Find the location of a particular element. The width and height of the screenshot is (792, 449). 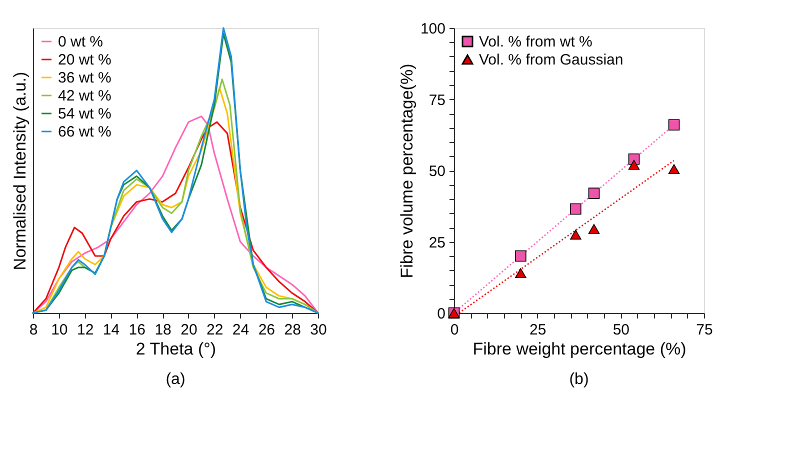

y-tick-label: 100 is located at coordinates (433, 29).